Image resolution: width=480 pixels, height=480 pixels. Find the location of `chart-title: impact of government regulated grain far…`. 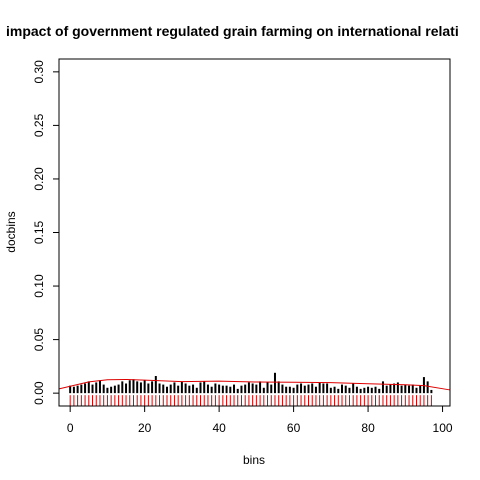

chart-title: impact of government regulated grain far… is located at coordinates (232, 31).